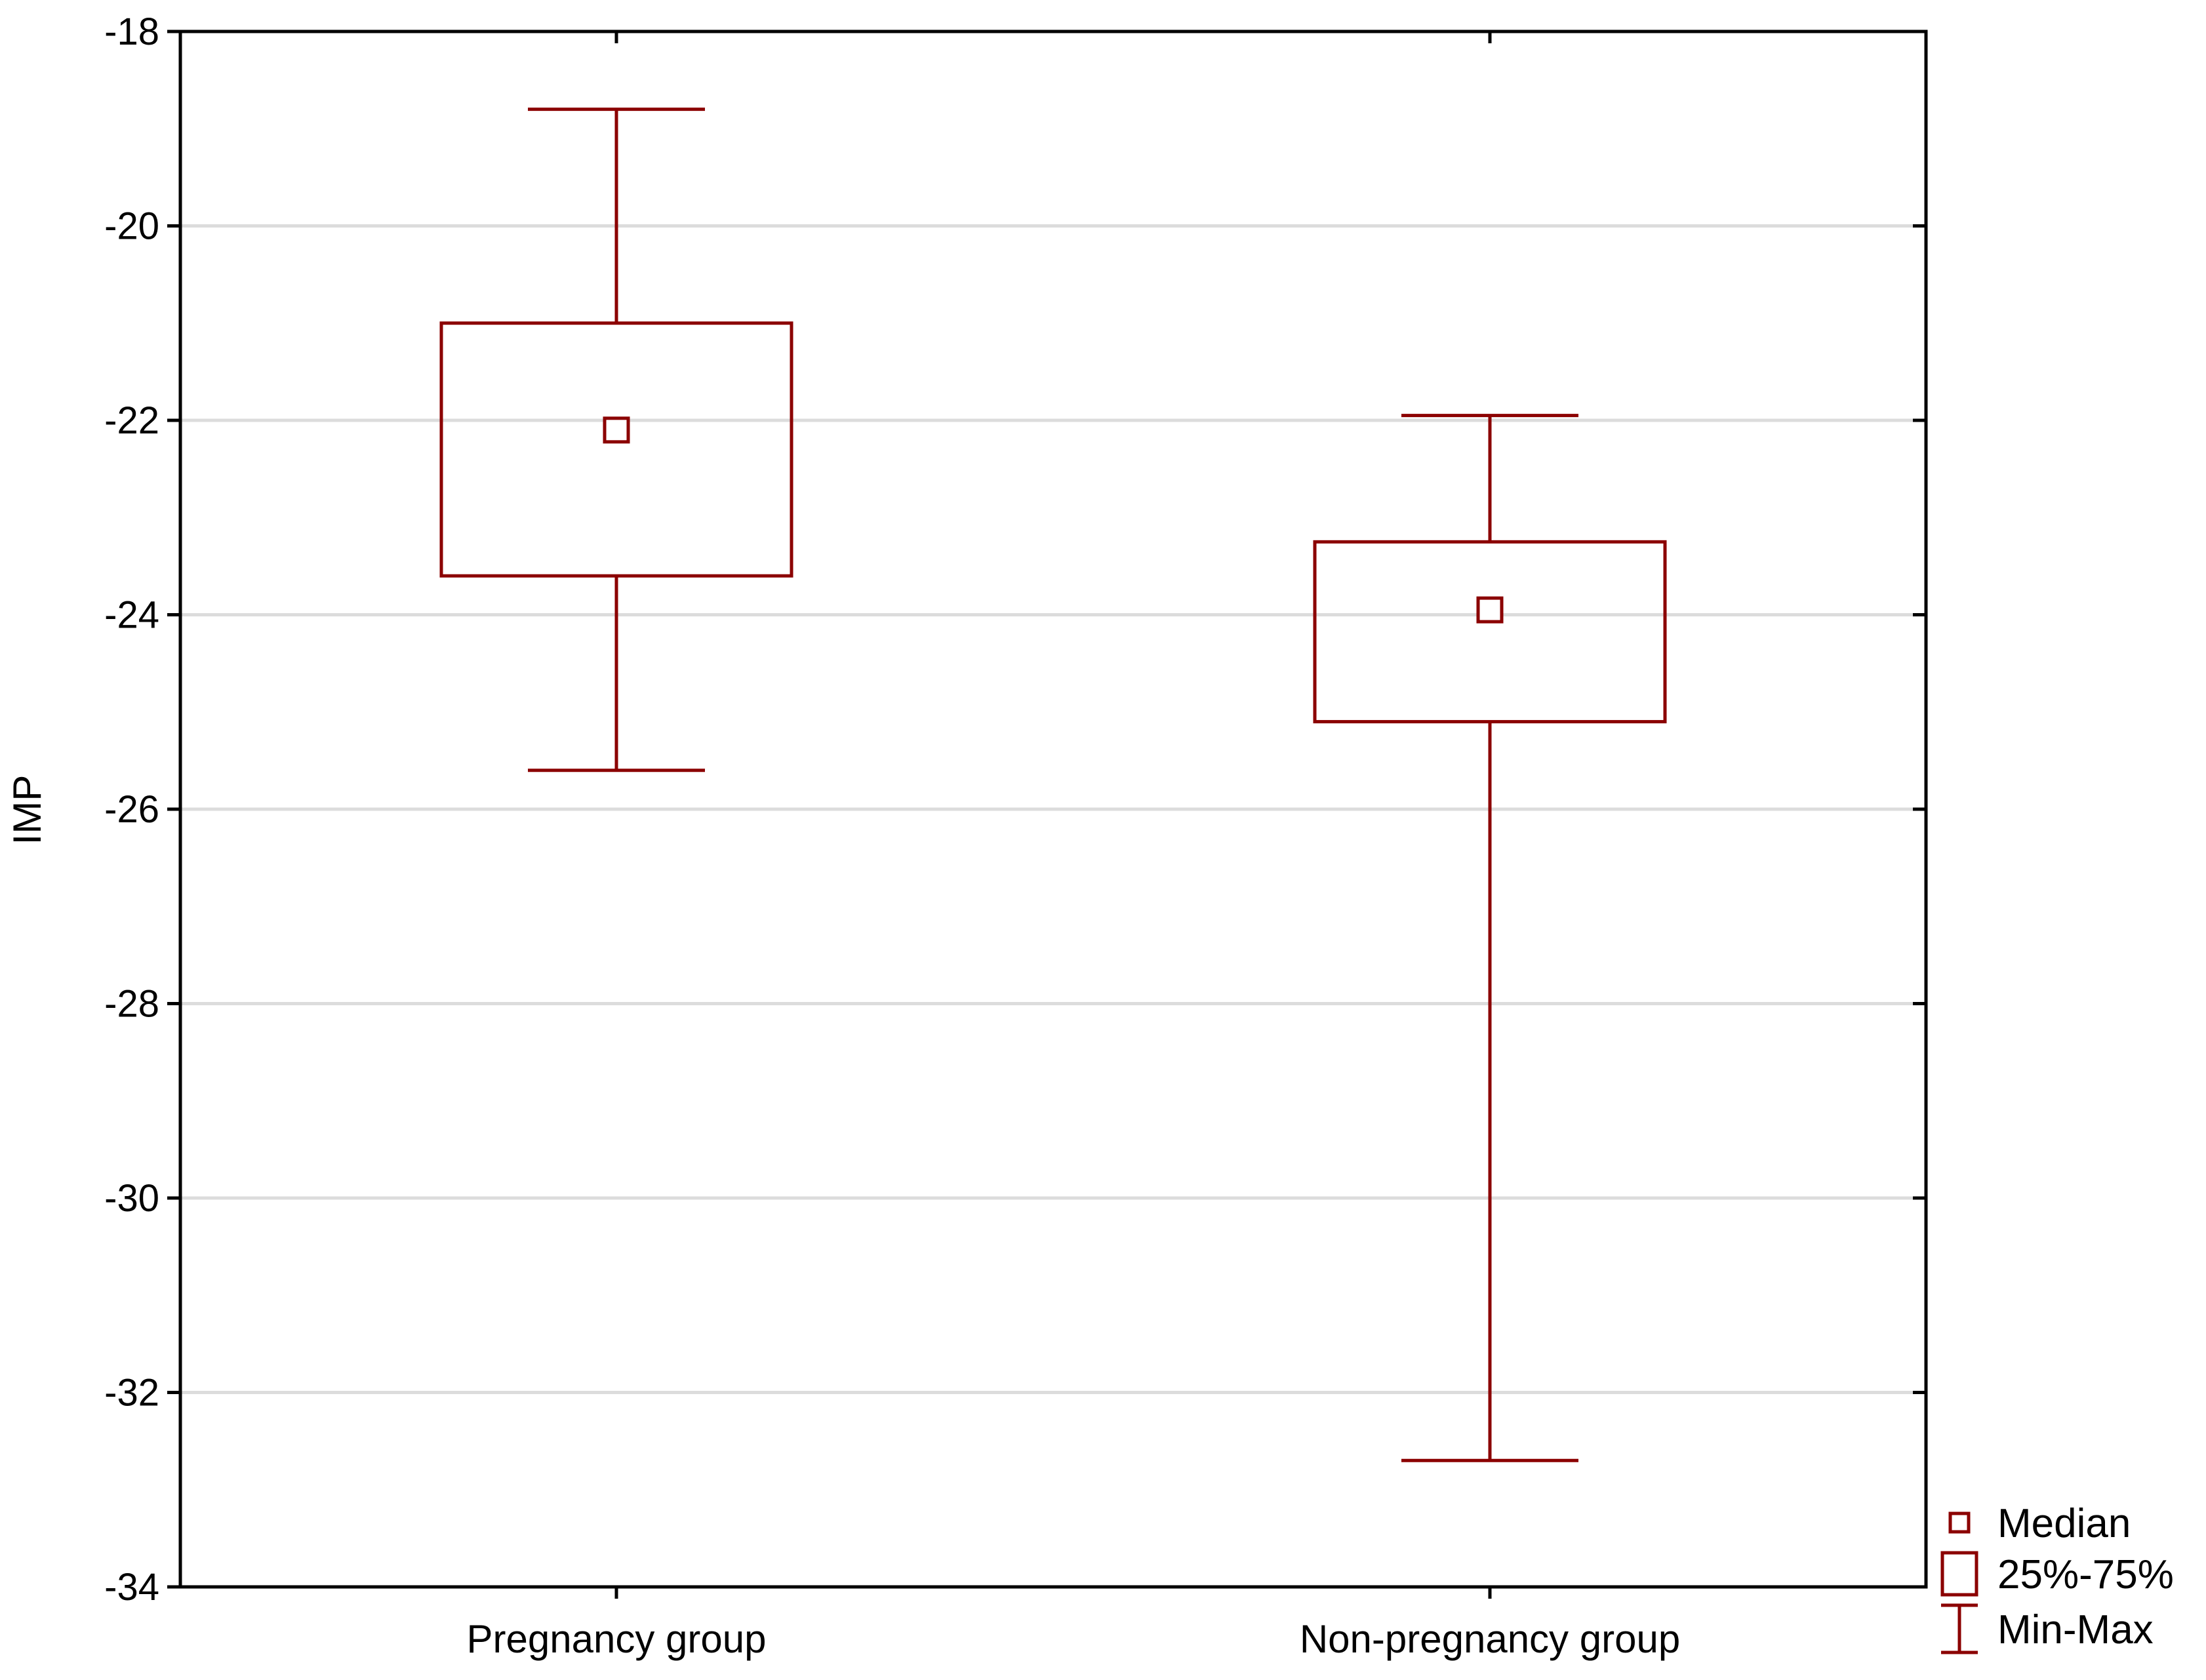 The height and width of the screenshot is (1680, 2206). What do you see at coordinates (1959, 1574) in the screenshot?
I see `legend-box-symbol` at bounding box center [1959, 1574].